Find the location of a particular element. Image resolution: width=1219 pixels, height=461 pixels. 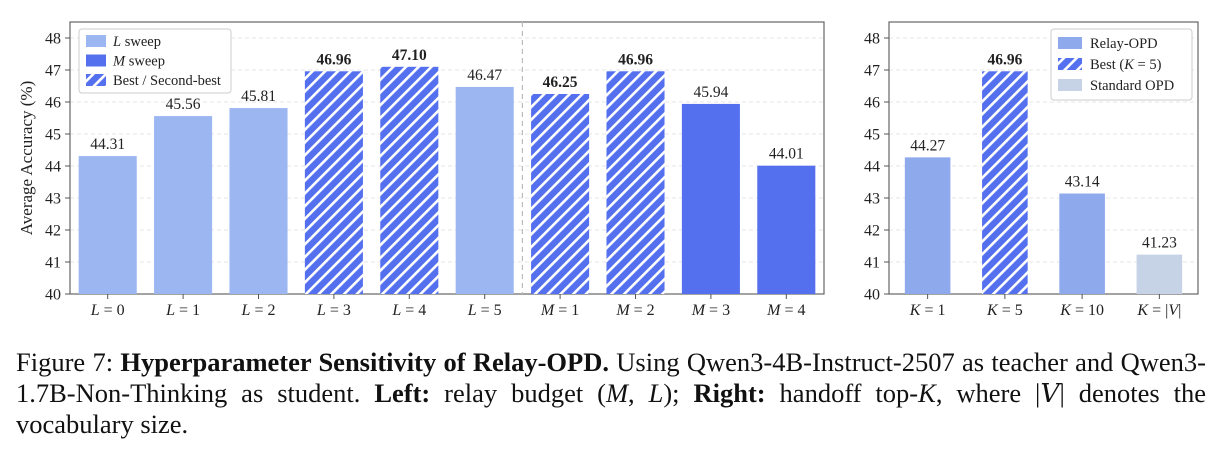

right-legend-label-1: Best (K = 5) is located at coordinates (1126, 65).